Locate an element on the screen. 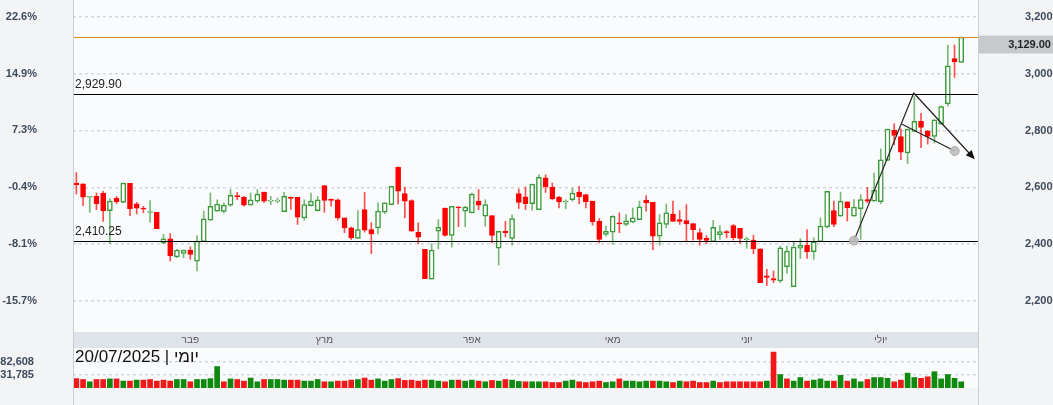 The width and height of the screenshot is (1053, 405). y-tick-label: 2,600 is located at coordinates (1039, 186).